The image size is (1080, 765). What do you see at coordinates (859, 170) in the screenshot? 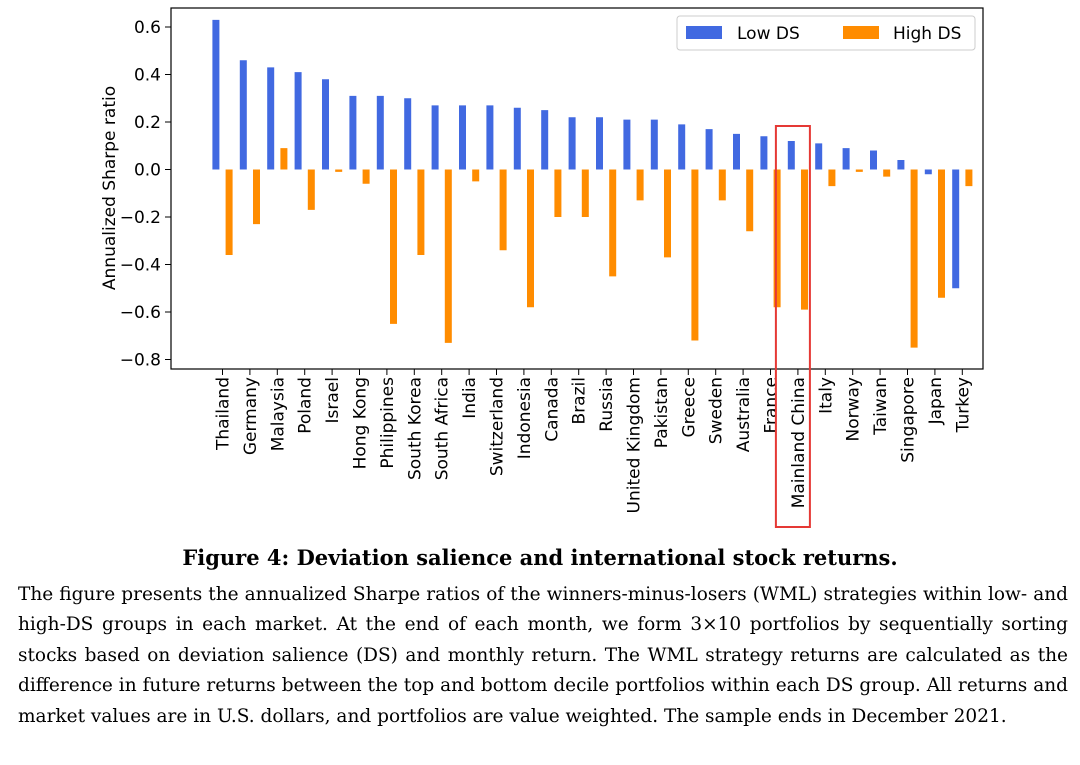
I see `bar-high-ds-norway` at bounding box center [859, 170].